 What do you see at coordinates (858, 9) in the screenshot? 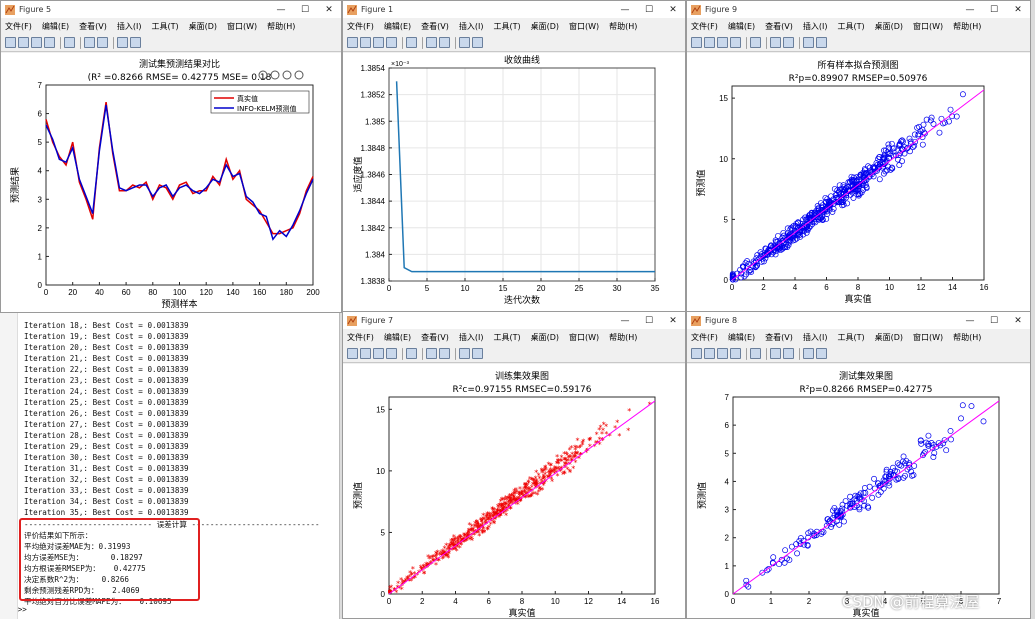
I see `window-titlebar: Figure 9 — ☐ ✕` at bounding box center [858, 9].